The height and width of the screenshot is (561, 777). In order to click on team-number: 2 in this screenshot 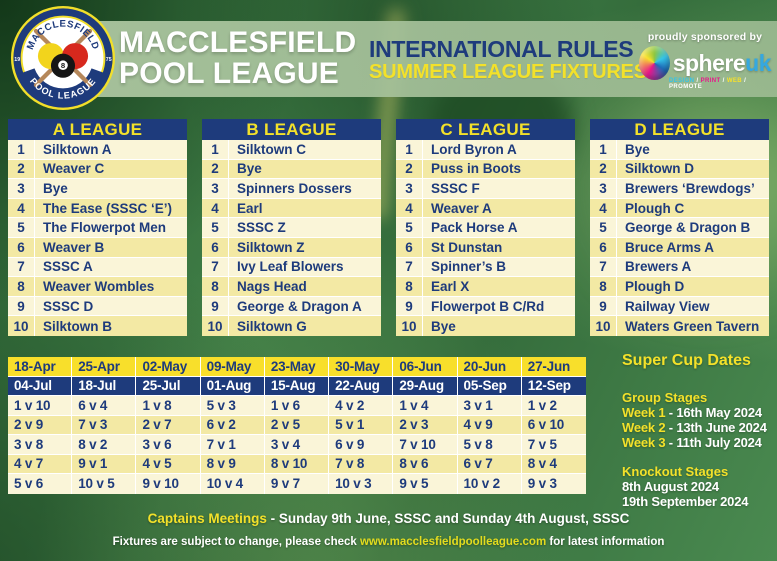, I will do `click(409, 169)`.